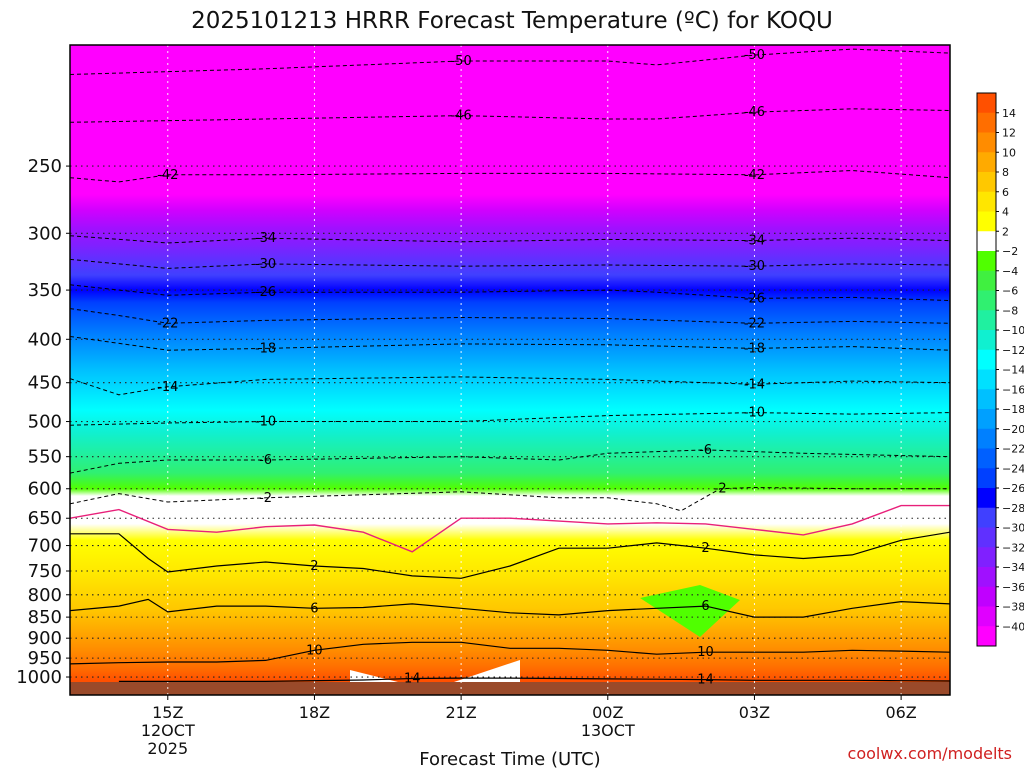  Describe the element at coordinates (168, 730) in the screenshot. I see `x-tick-label: 12OCT` at that location.